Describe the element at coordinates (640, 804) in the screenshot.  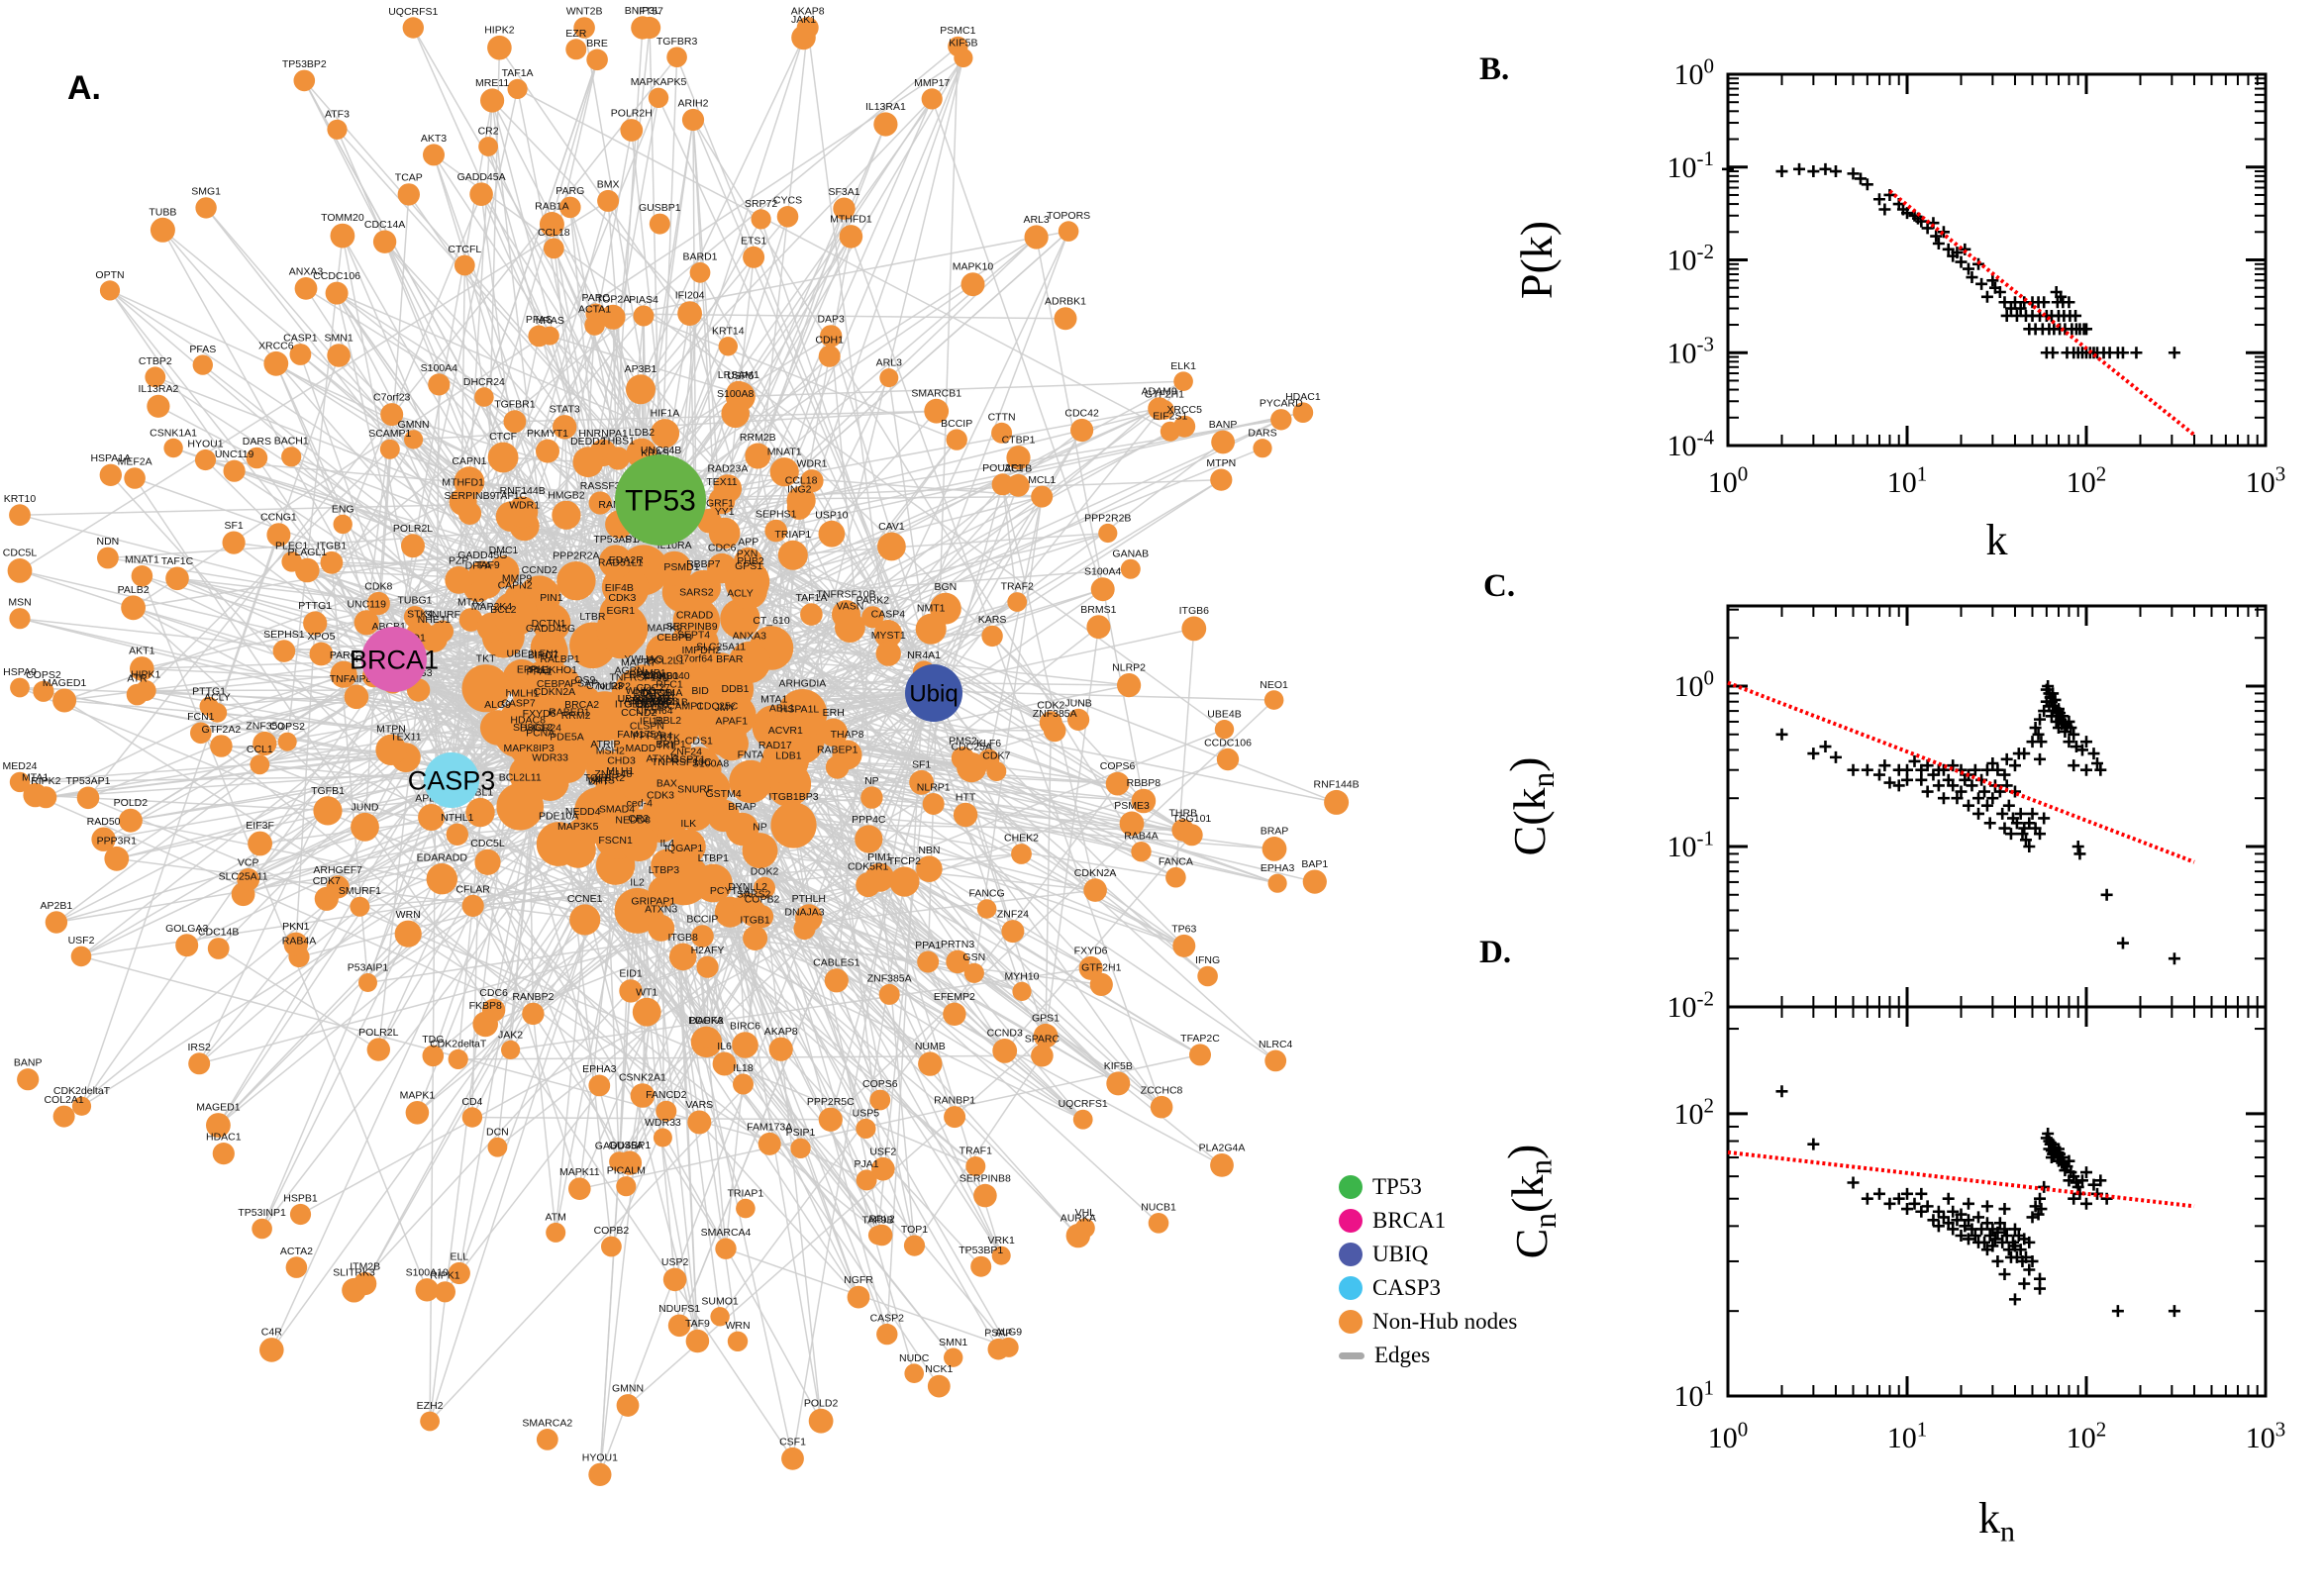
I see `gene-label: ced-4` at that location.